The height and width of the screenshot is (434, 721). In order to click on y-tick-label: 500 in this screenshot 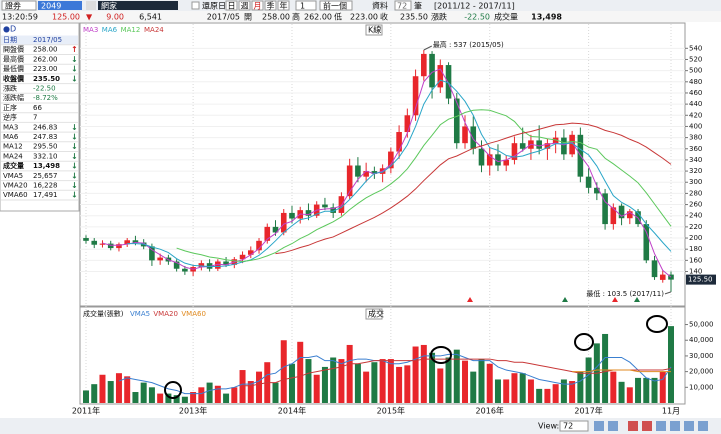, I will do `click(695, 71)`.